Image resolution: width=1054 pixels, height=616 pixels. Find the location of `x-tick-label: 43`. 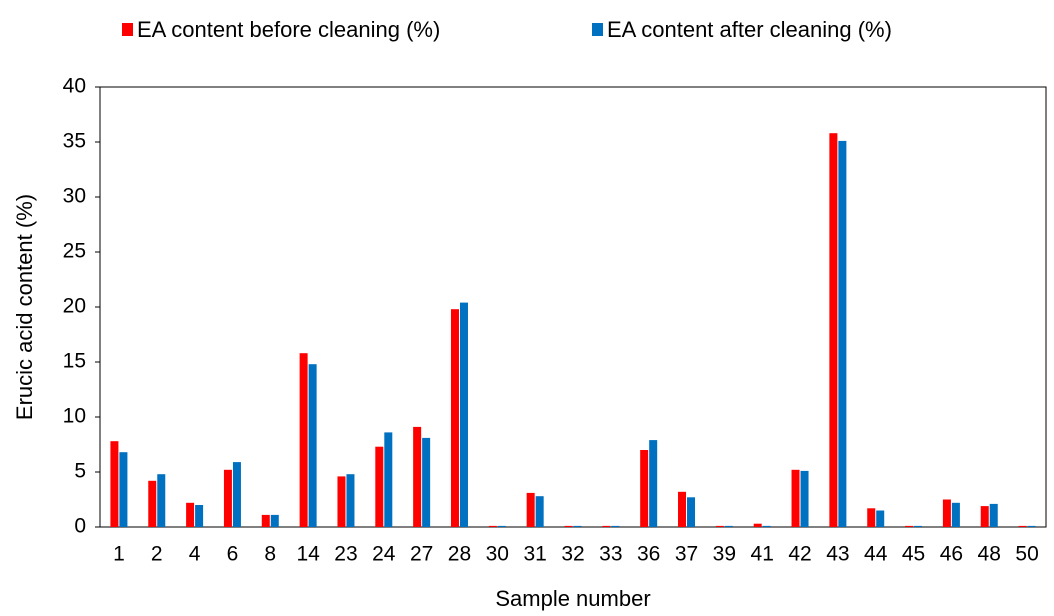

x-tick-label: 43 is located at coordinates (837, 554).